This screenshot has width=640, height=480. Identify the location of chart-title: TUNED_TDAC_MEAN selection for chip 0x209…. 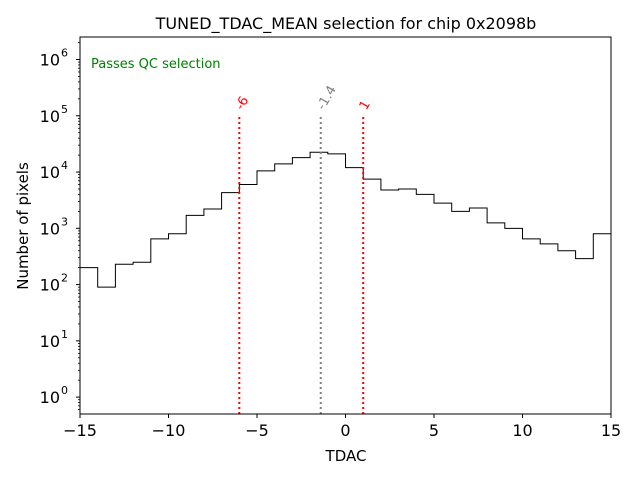
(346, 24).